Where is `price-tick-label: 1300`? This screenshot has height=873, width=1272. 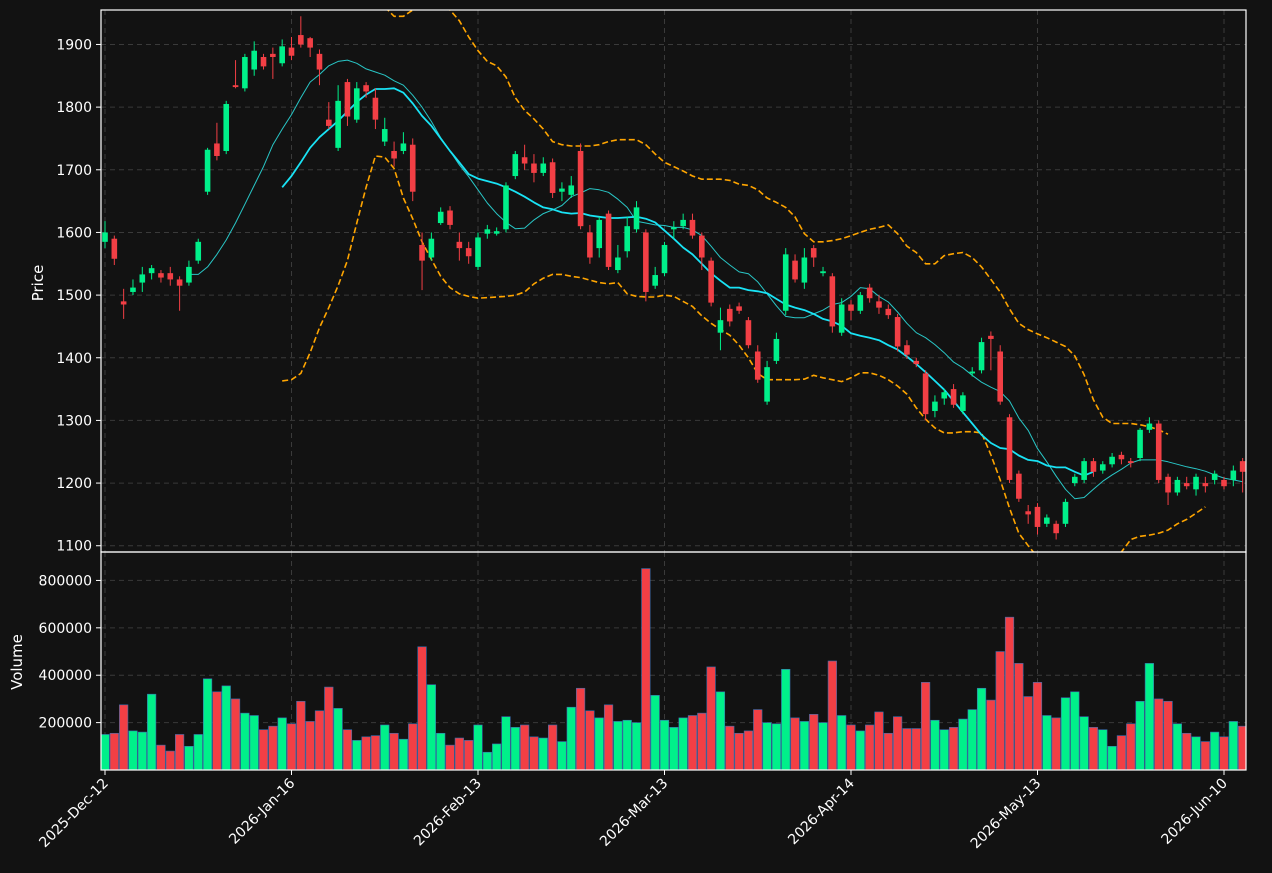 price-tick-label: 1300 is located at coordinates (74, 421).